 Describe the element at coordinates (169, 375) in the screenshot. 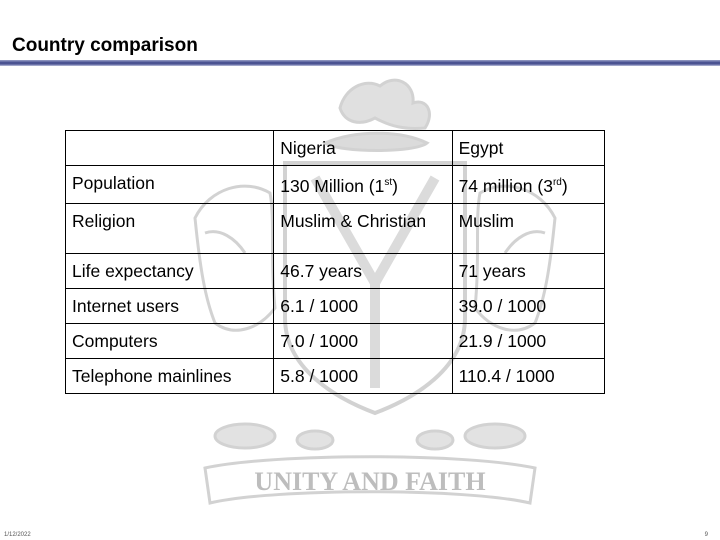

I see `row-label: Telephone mainlines` at that location.